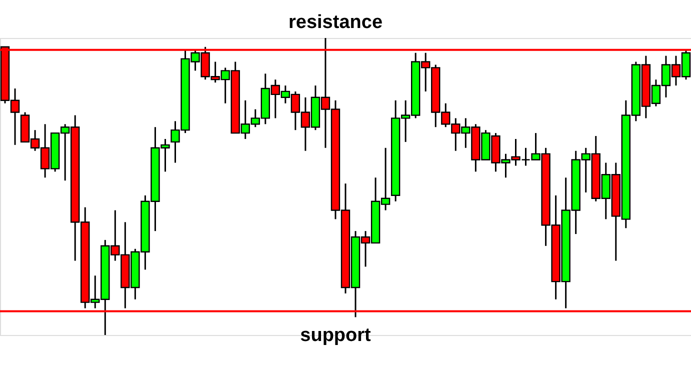 The height and width of the screenshot is (389, 691). Describe the element at coordinates (335, 22) in the screenshot. I see `ref-line-label: resistance` at that location.